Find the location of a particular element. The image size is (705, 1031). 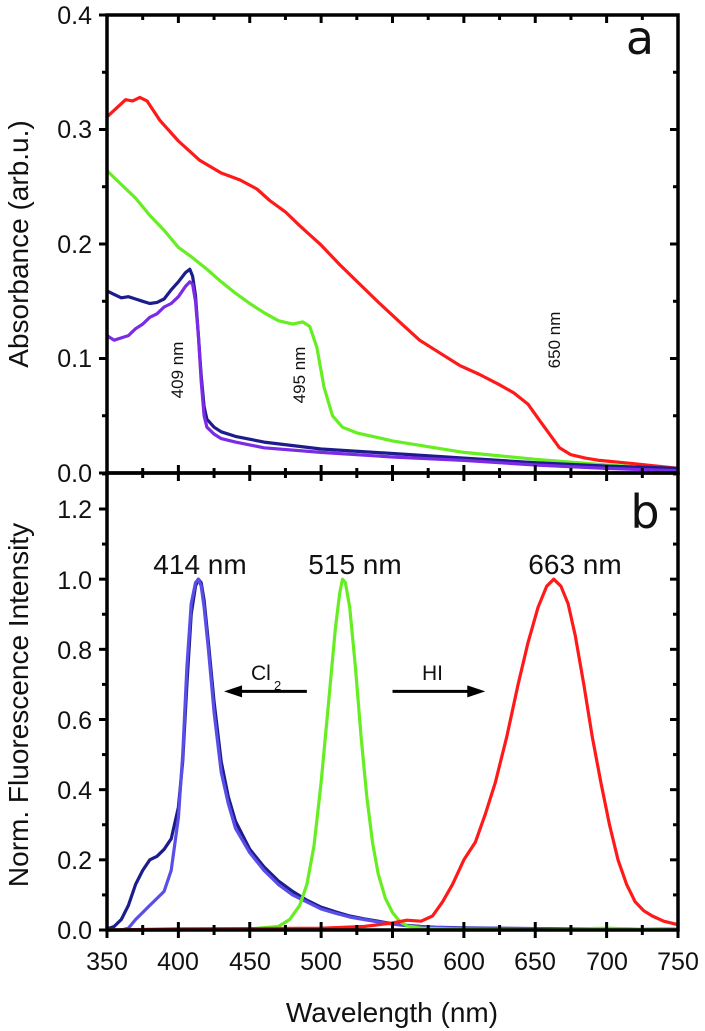

x-tick-label: 600 is located at coordinates (464, 962).